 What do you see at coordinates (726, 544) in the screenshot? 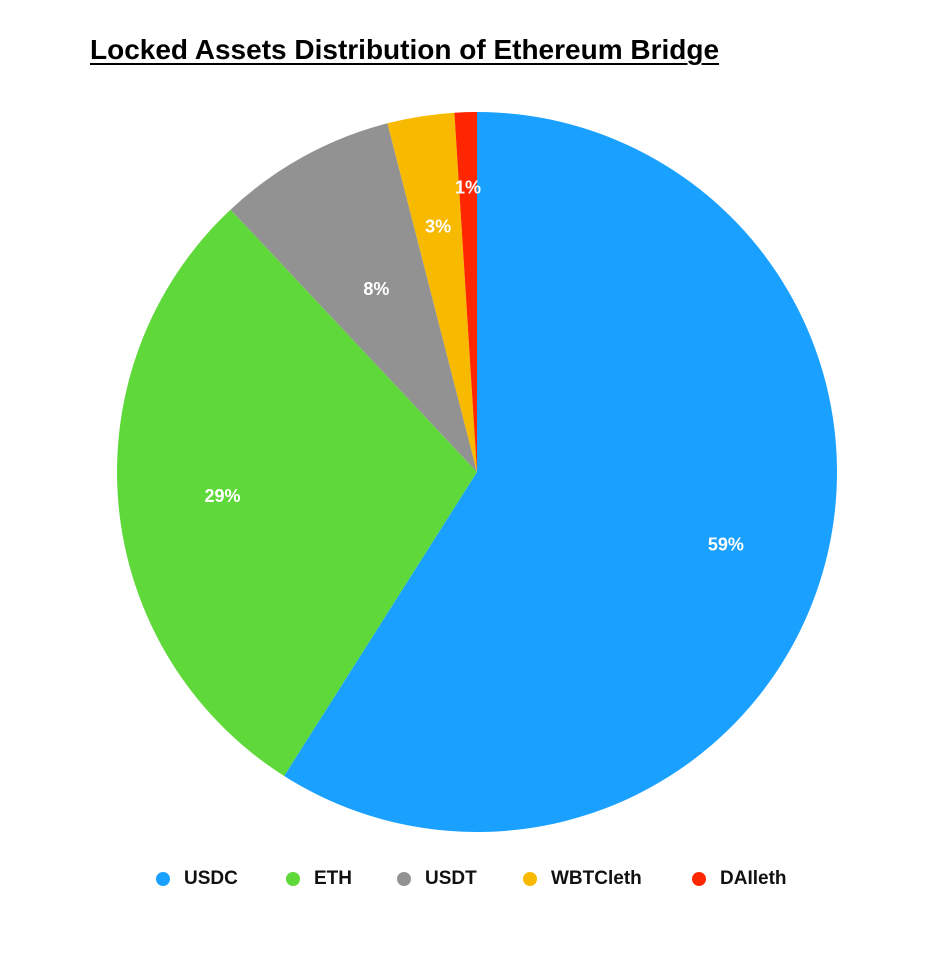
I see `data-label-usdc: 59%` at bounding box center [726, 544].